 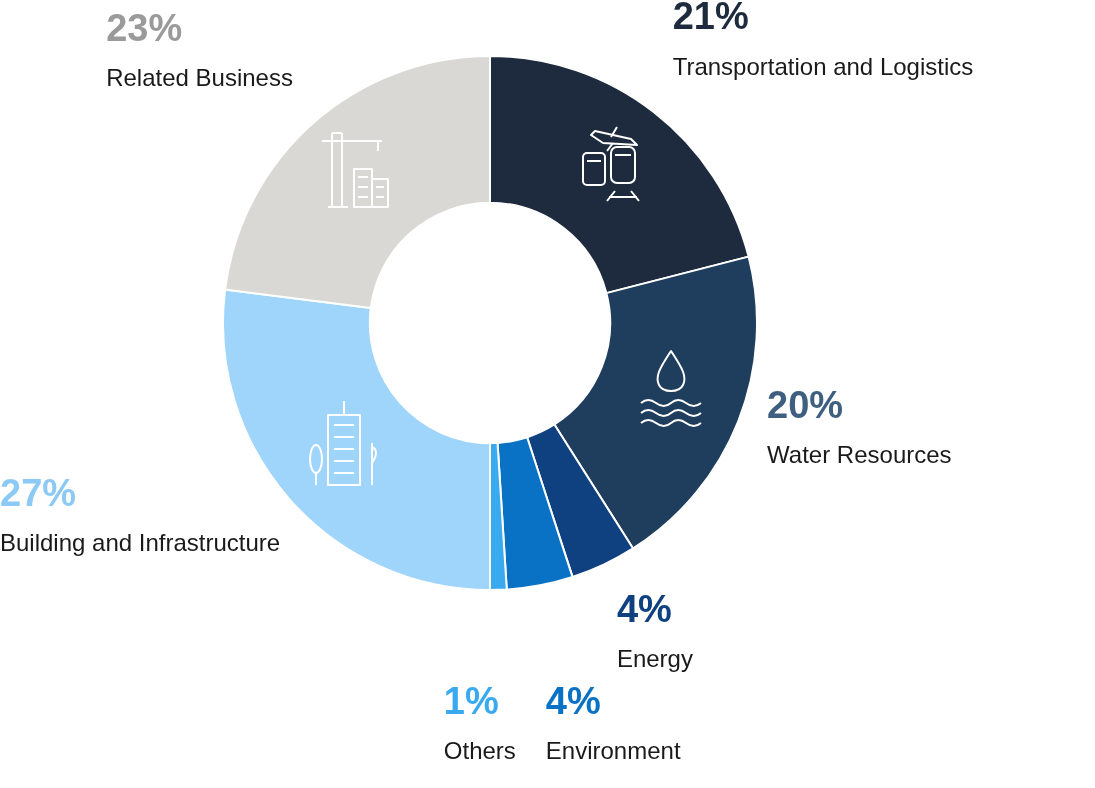 I want to click on slice-label: Energy, so click(x=654, y=659).